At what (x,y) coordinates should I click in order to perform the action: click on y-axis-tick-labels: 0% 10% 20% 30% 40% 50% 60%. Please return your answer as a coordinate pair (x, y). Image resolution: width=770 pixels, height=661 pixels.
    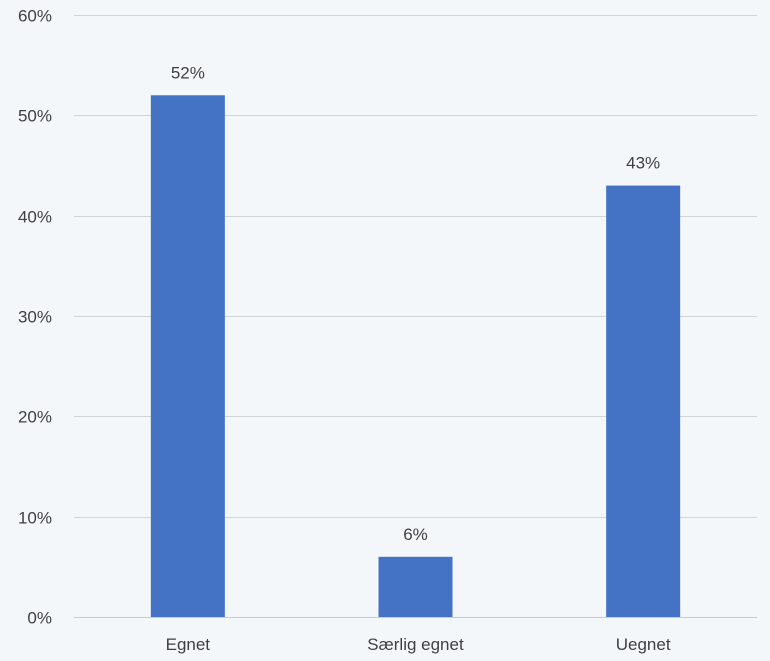
    Looking at the image, I should click on (35, 317).